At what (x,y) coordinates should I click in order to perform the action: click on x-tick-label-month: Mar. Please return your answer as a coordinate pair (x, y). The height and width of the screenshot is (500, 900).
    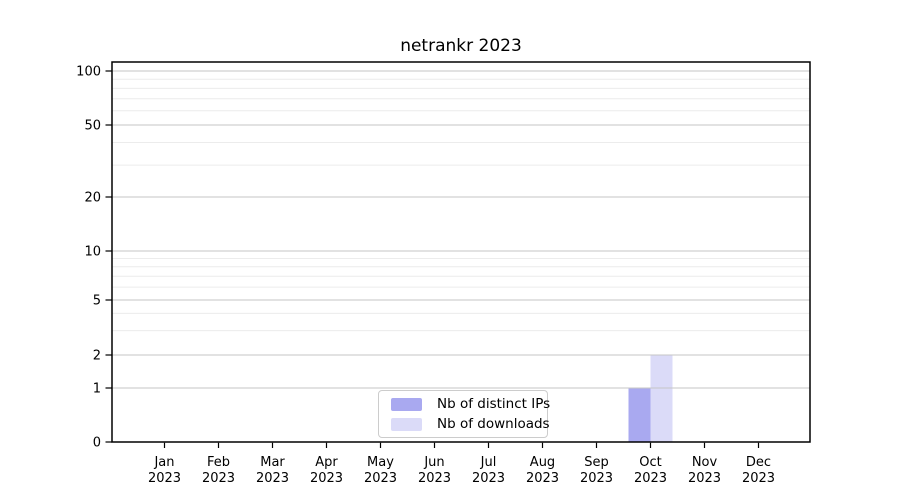
    Looking at the image, I should click on (272, 462).